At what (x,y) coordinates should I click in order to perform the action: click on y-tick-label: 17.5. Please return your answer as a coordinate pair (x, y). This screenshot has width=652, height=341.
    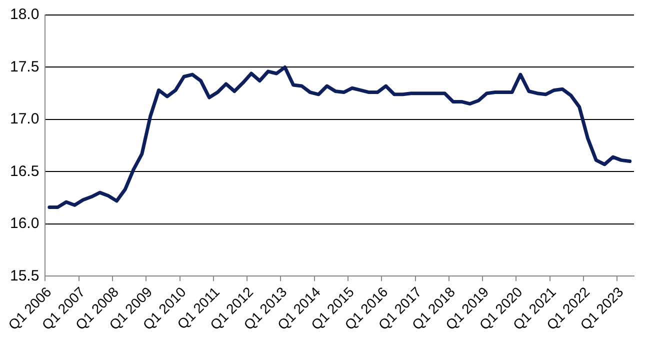
    Looking at the image, I should click on (25, 67).